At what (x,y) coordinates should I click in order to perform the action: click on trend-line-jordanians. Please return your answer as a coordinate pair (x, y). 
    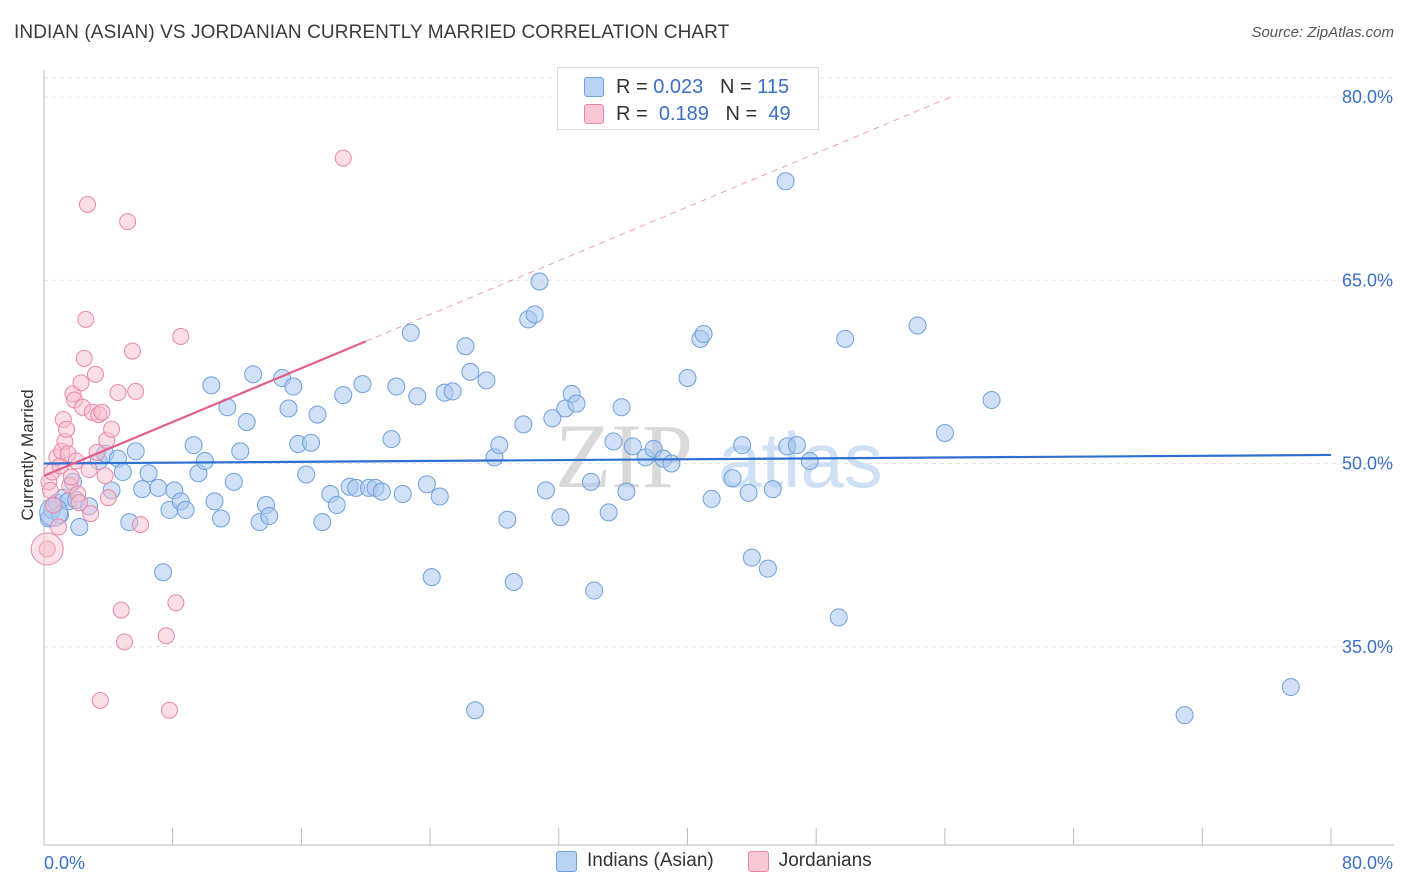
    Looking at the image, I should click on (205, 408).